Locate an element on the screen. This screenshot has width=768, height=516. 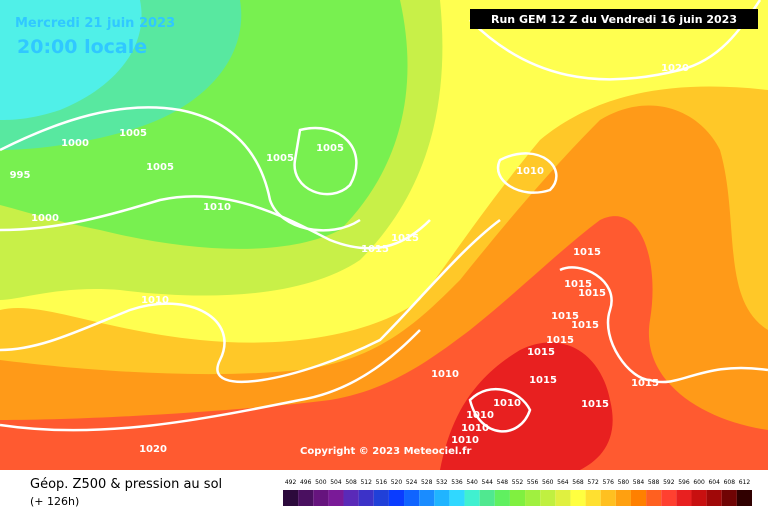
legend-label: 552 is located at coordinates (518, 482).